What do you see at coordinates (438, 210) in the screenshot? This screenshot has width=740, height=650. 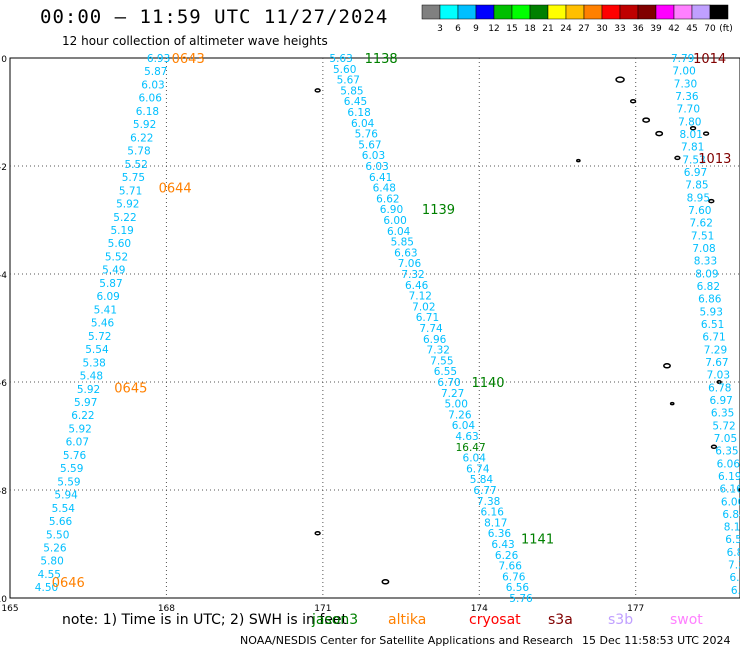 I see `time-label-jason3: 1139` at bounding box center [438, 210].